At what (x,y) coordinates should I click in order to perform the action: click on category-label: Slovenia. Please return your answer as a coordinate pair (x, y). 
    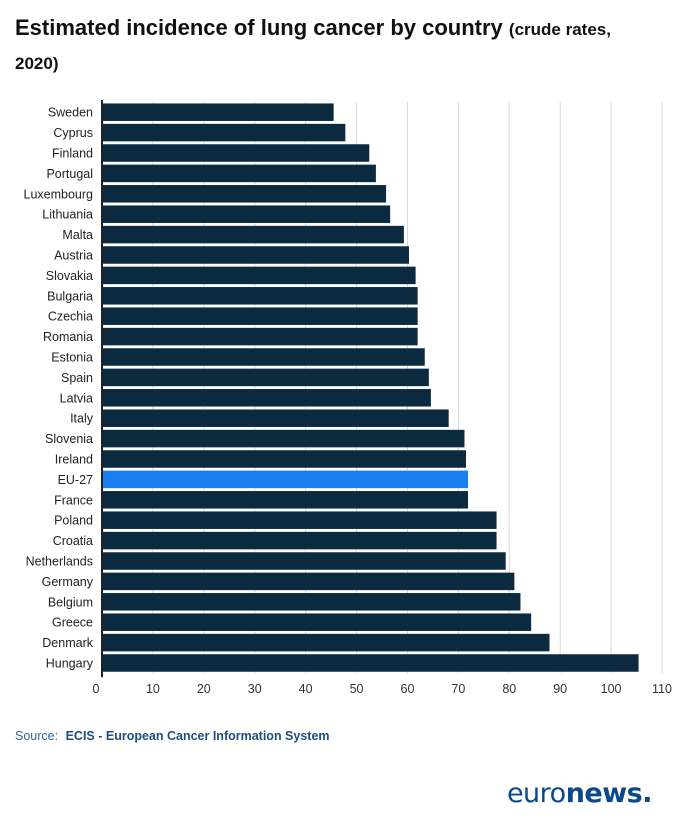
    Looking at the image, I should click on (69, 439).